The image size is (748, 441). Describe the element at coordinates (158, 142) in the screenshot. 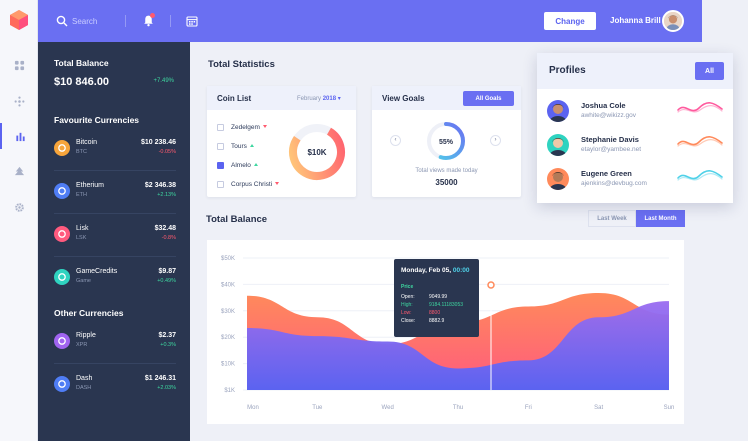

I see `currency-value: $10 238.46` at that location.